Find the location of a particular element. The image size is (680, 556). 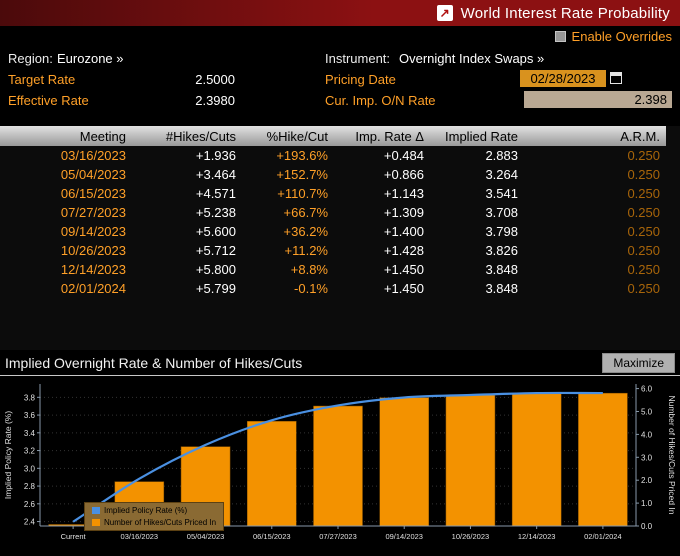

svg-text: 3.6 is located at coordinates (30, 415).